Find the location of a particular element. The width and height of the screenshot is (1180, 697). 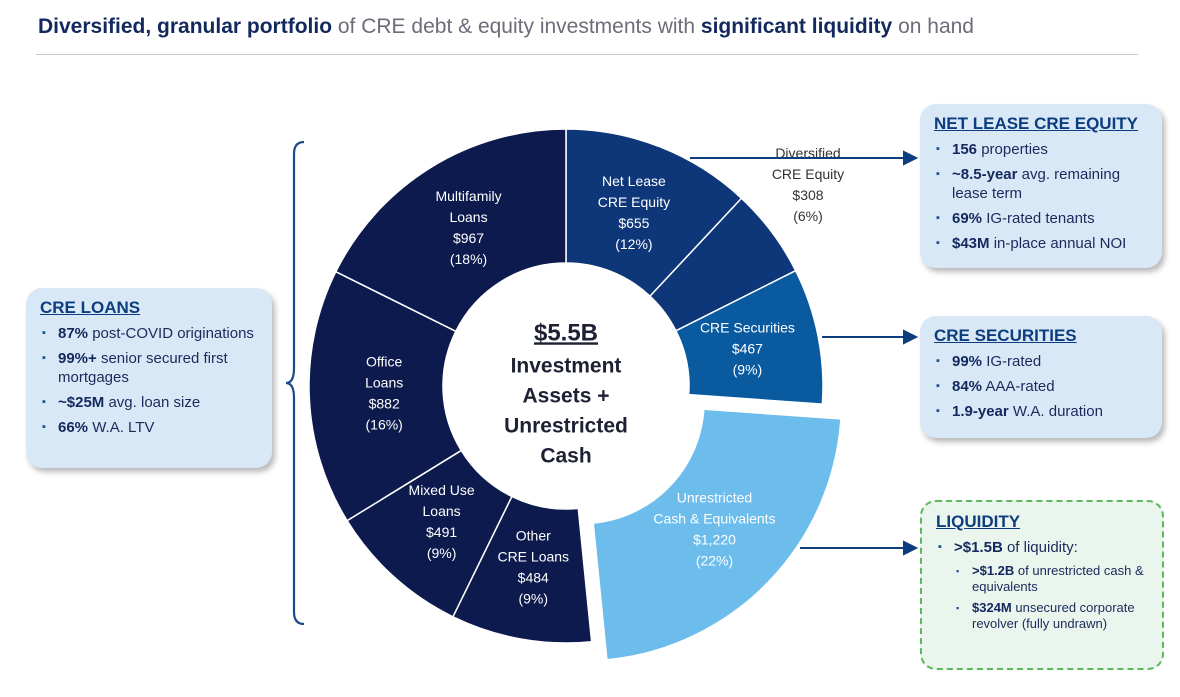

list-item: 156 properties is located at coordinates (1041, 149).